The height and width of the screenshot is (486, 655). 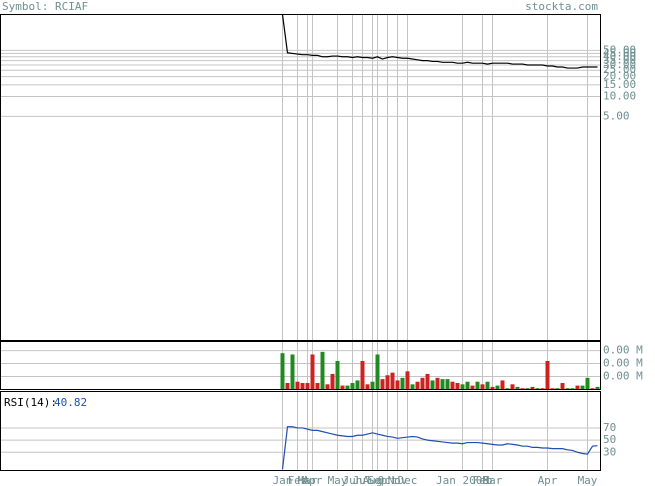 What do you see at coordinates (283, 480) in the screenshot?
I see `x-tick-label: Jan` at bounding box center [283, 480].